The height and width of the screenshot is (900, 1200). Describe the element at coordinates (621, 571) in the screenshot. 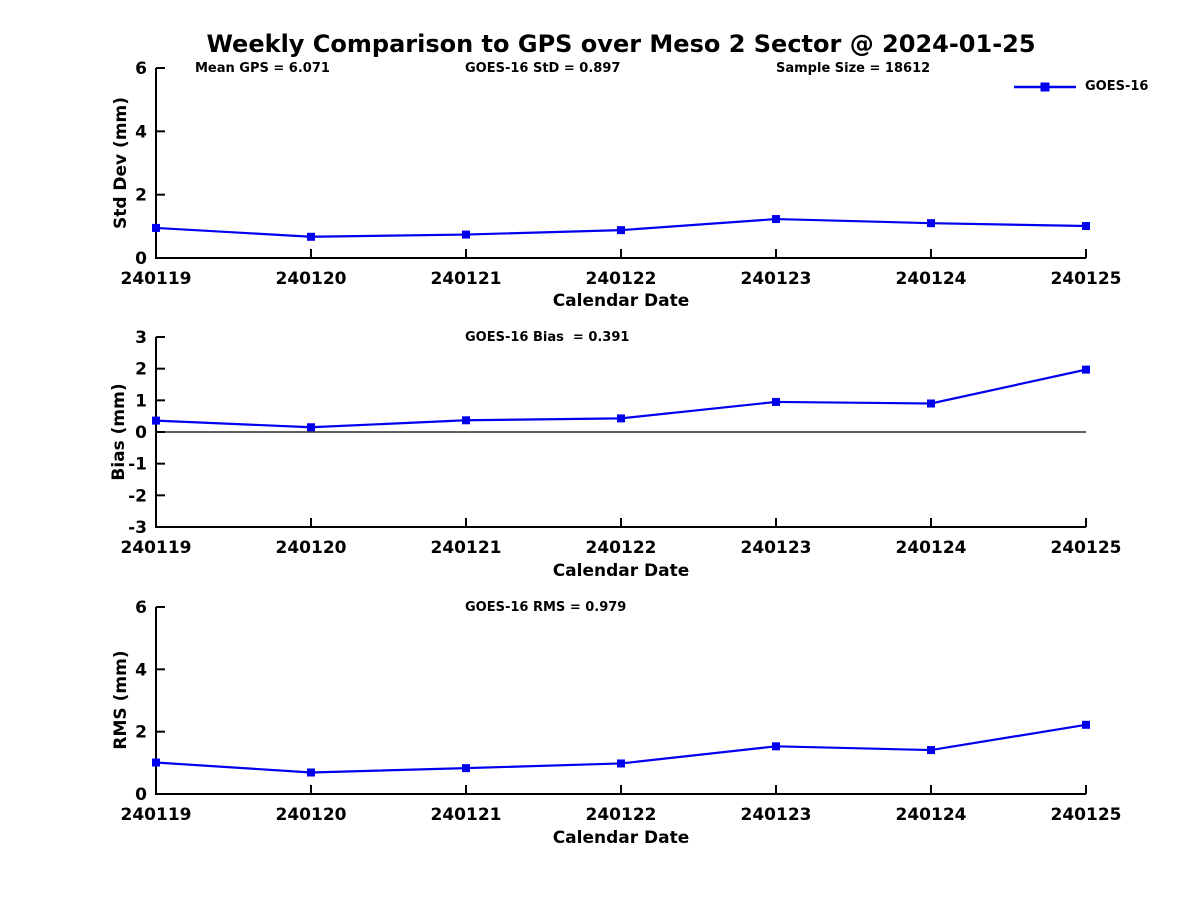

I see `xlabel-calendar-date-2: Calendar Date` at that location.